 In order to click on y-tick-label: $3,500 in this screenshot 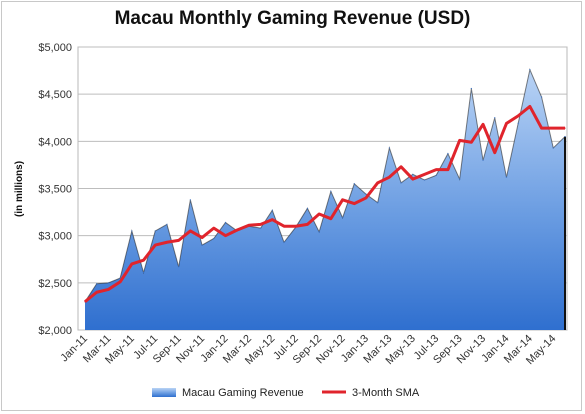, I will do `click(55, 190)`.